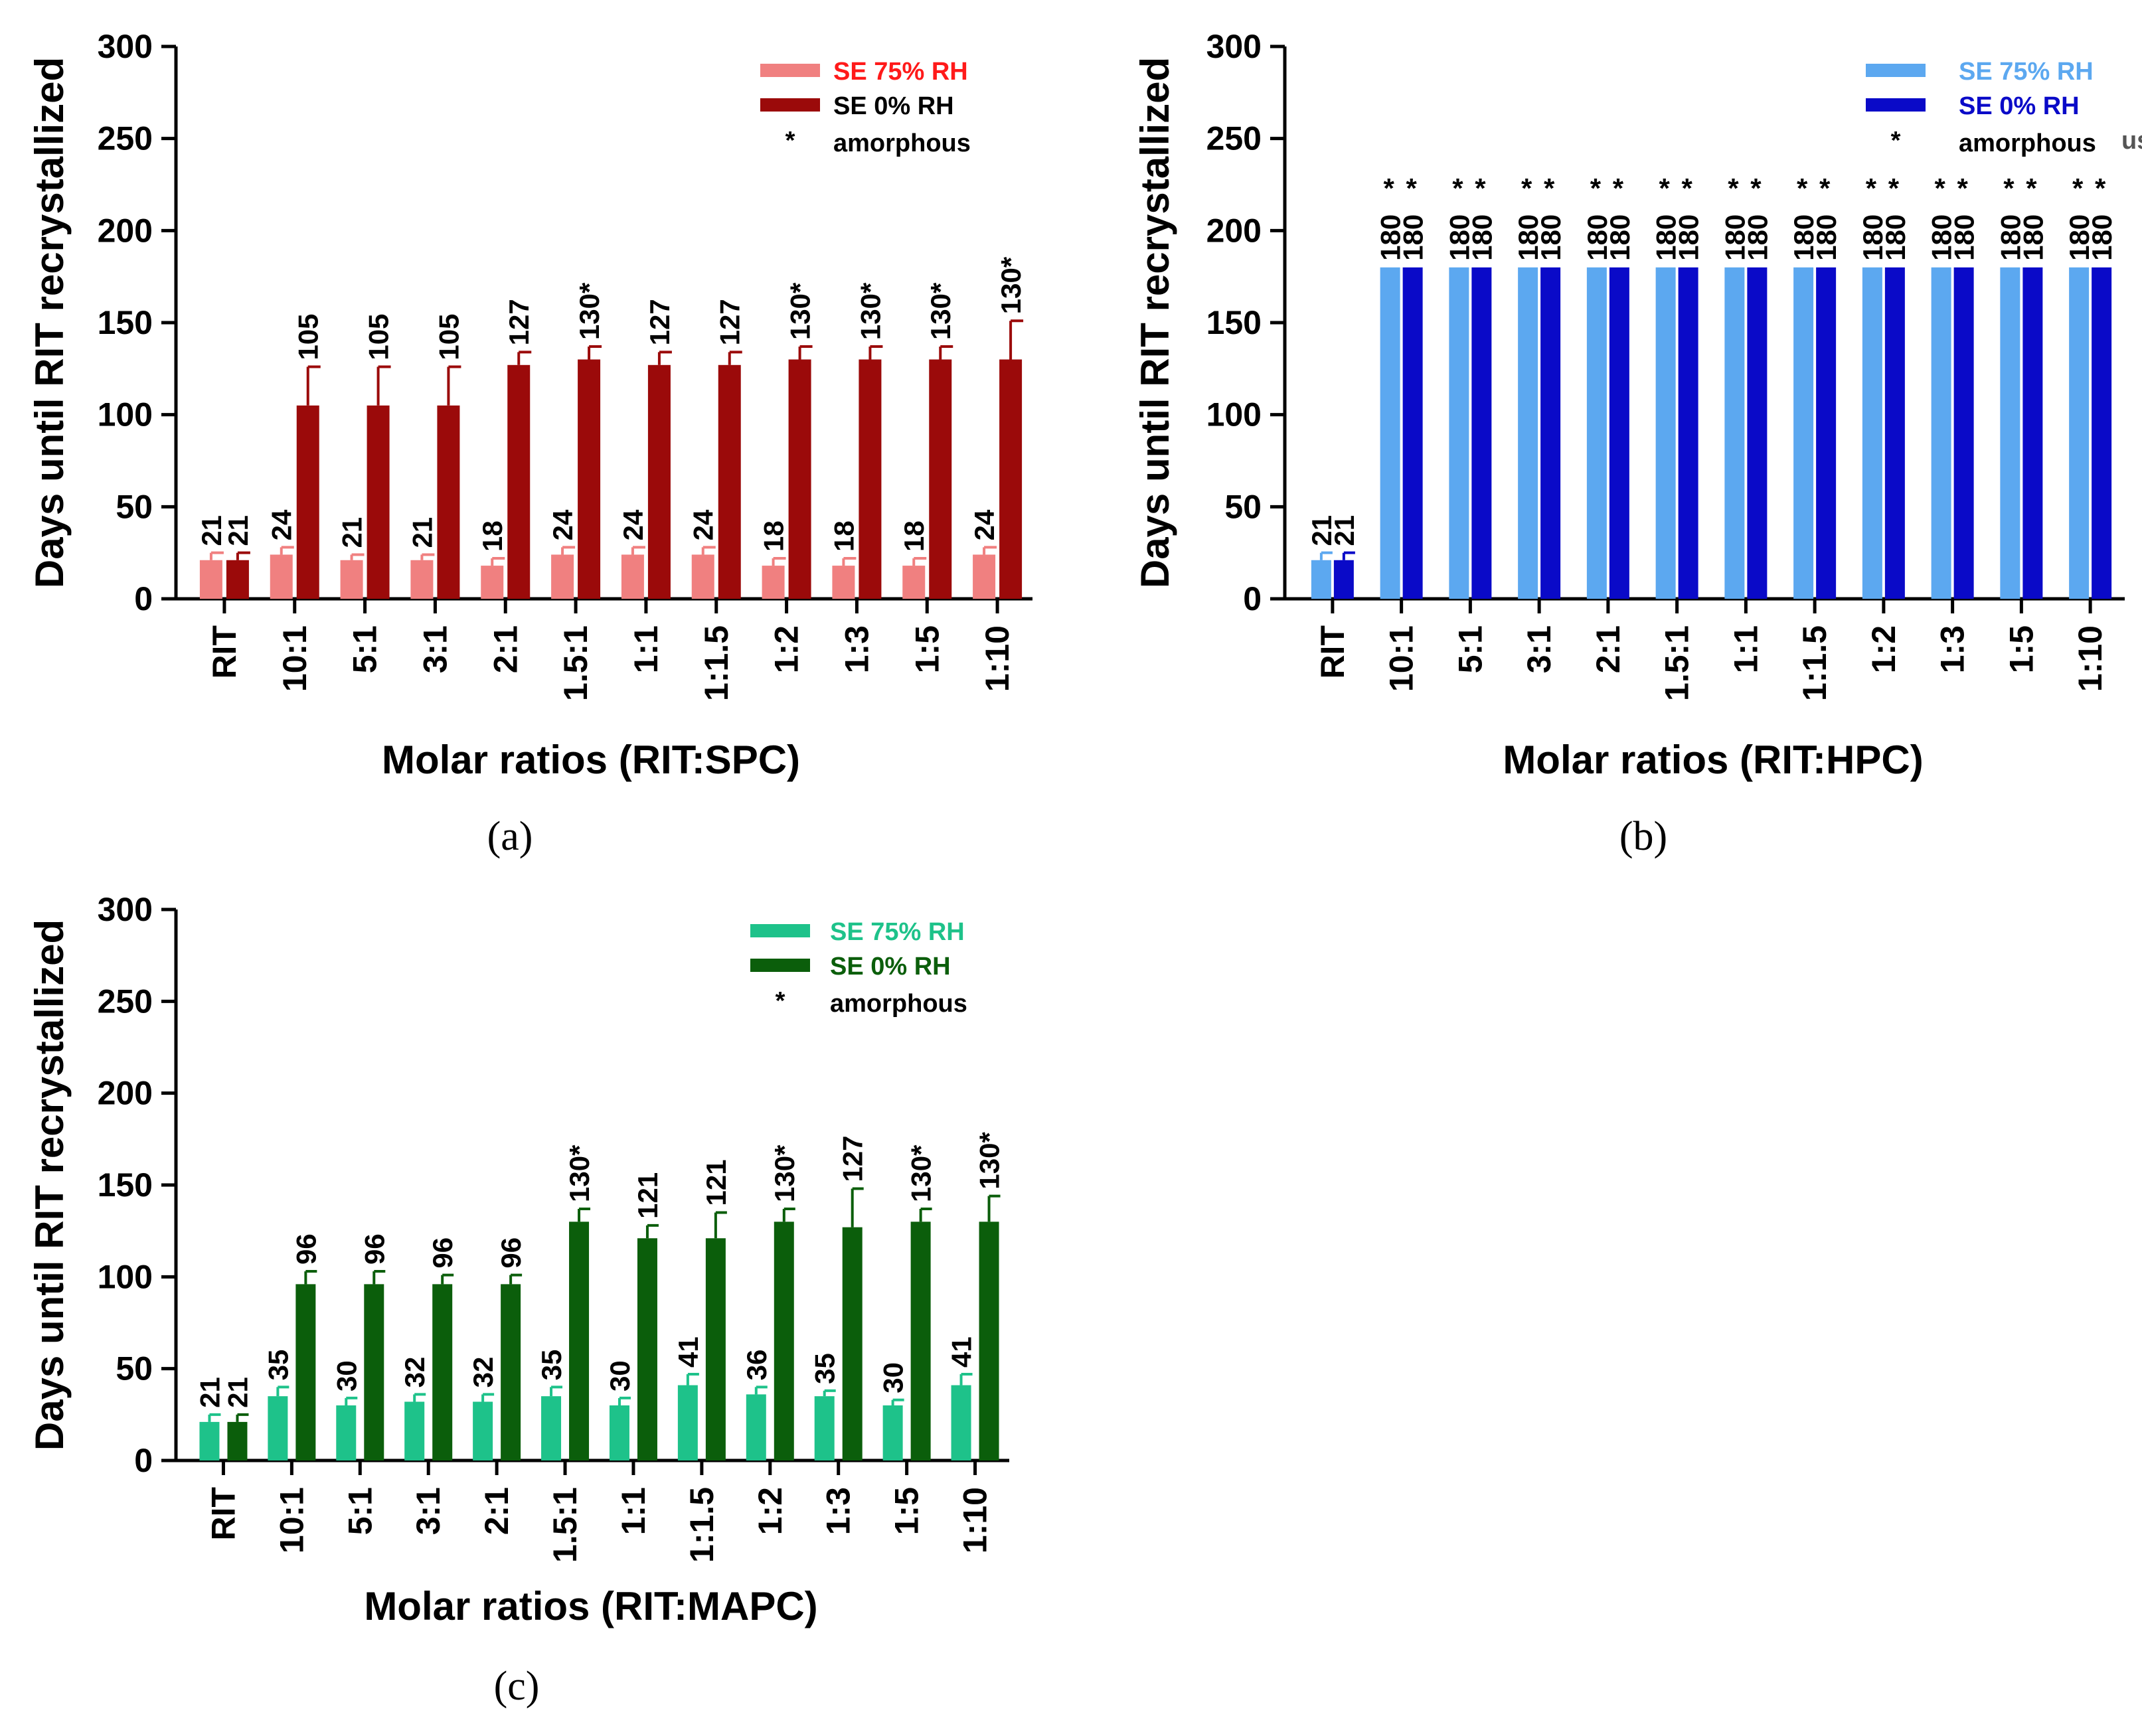  Describe the element at coordinates (1234, 138) in the screenshot. I see `y-tick-label: 250` at that location.